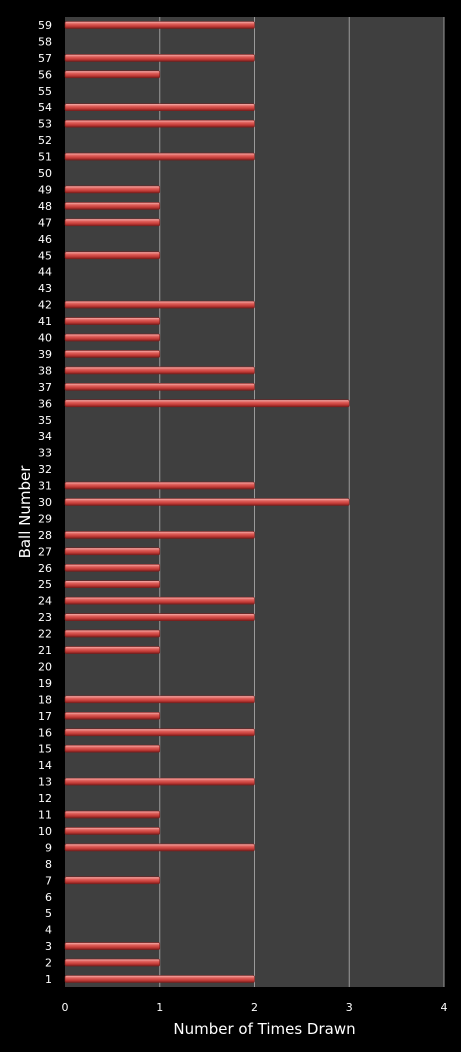 This screenshot has height=1052, width=461. What do you see at coordinates (45, 255) in the screenshot?
I see `y-tick-label: 45` at bounding box center [45, 255].